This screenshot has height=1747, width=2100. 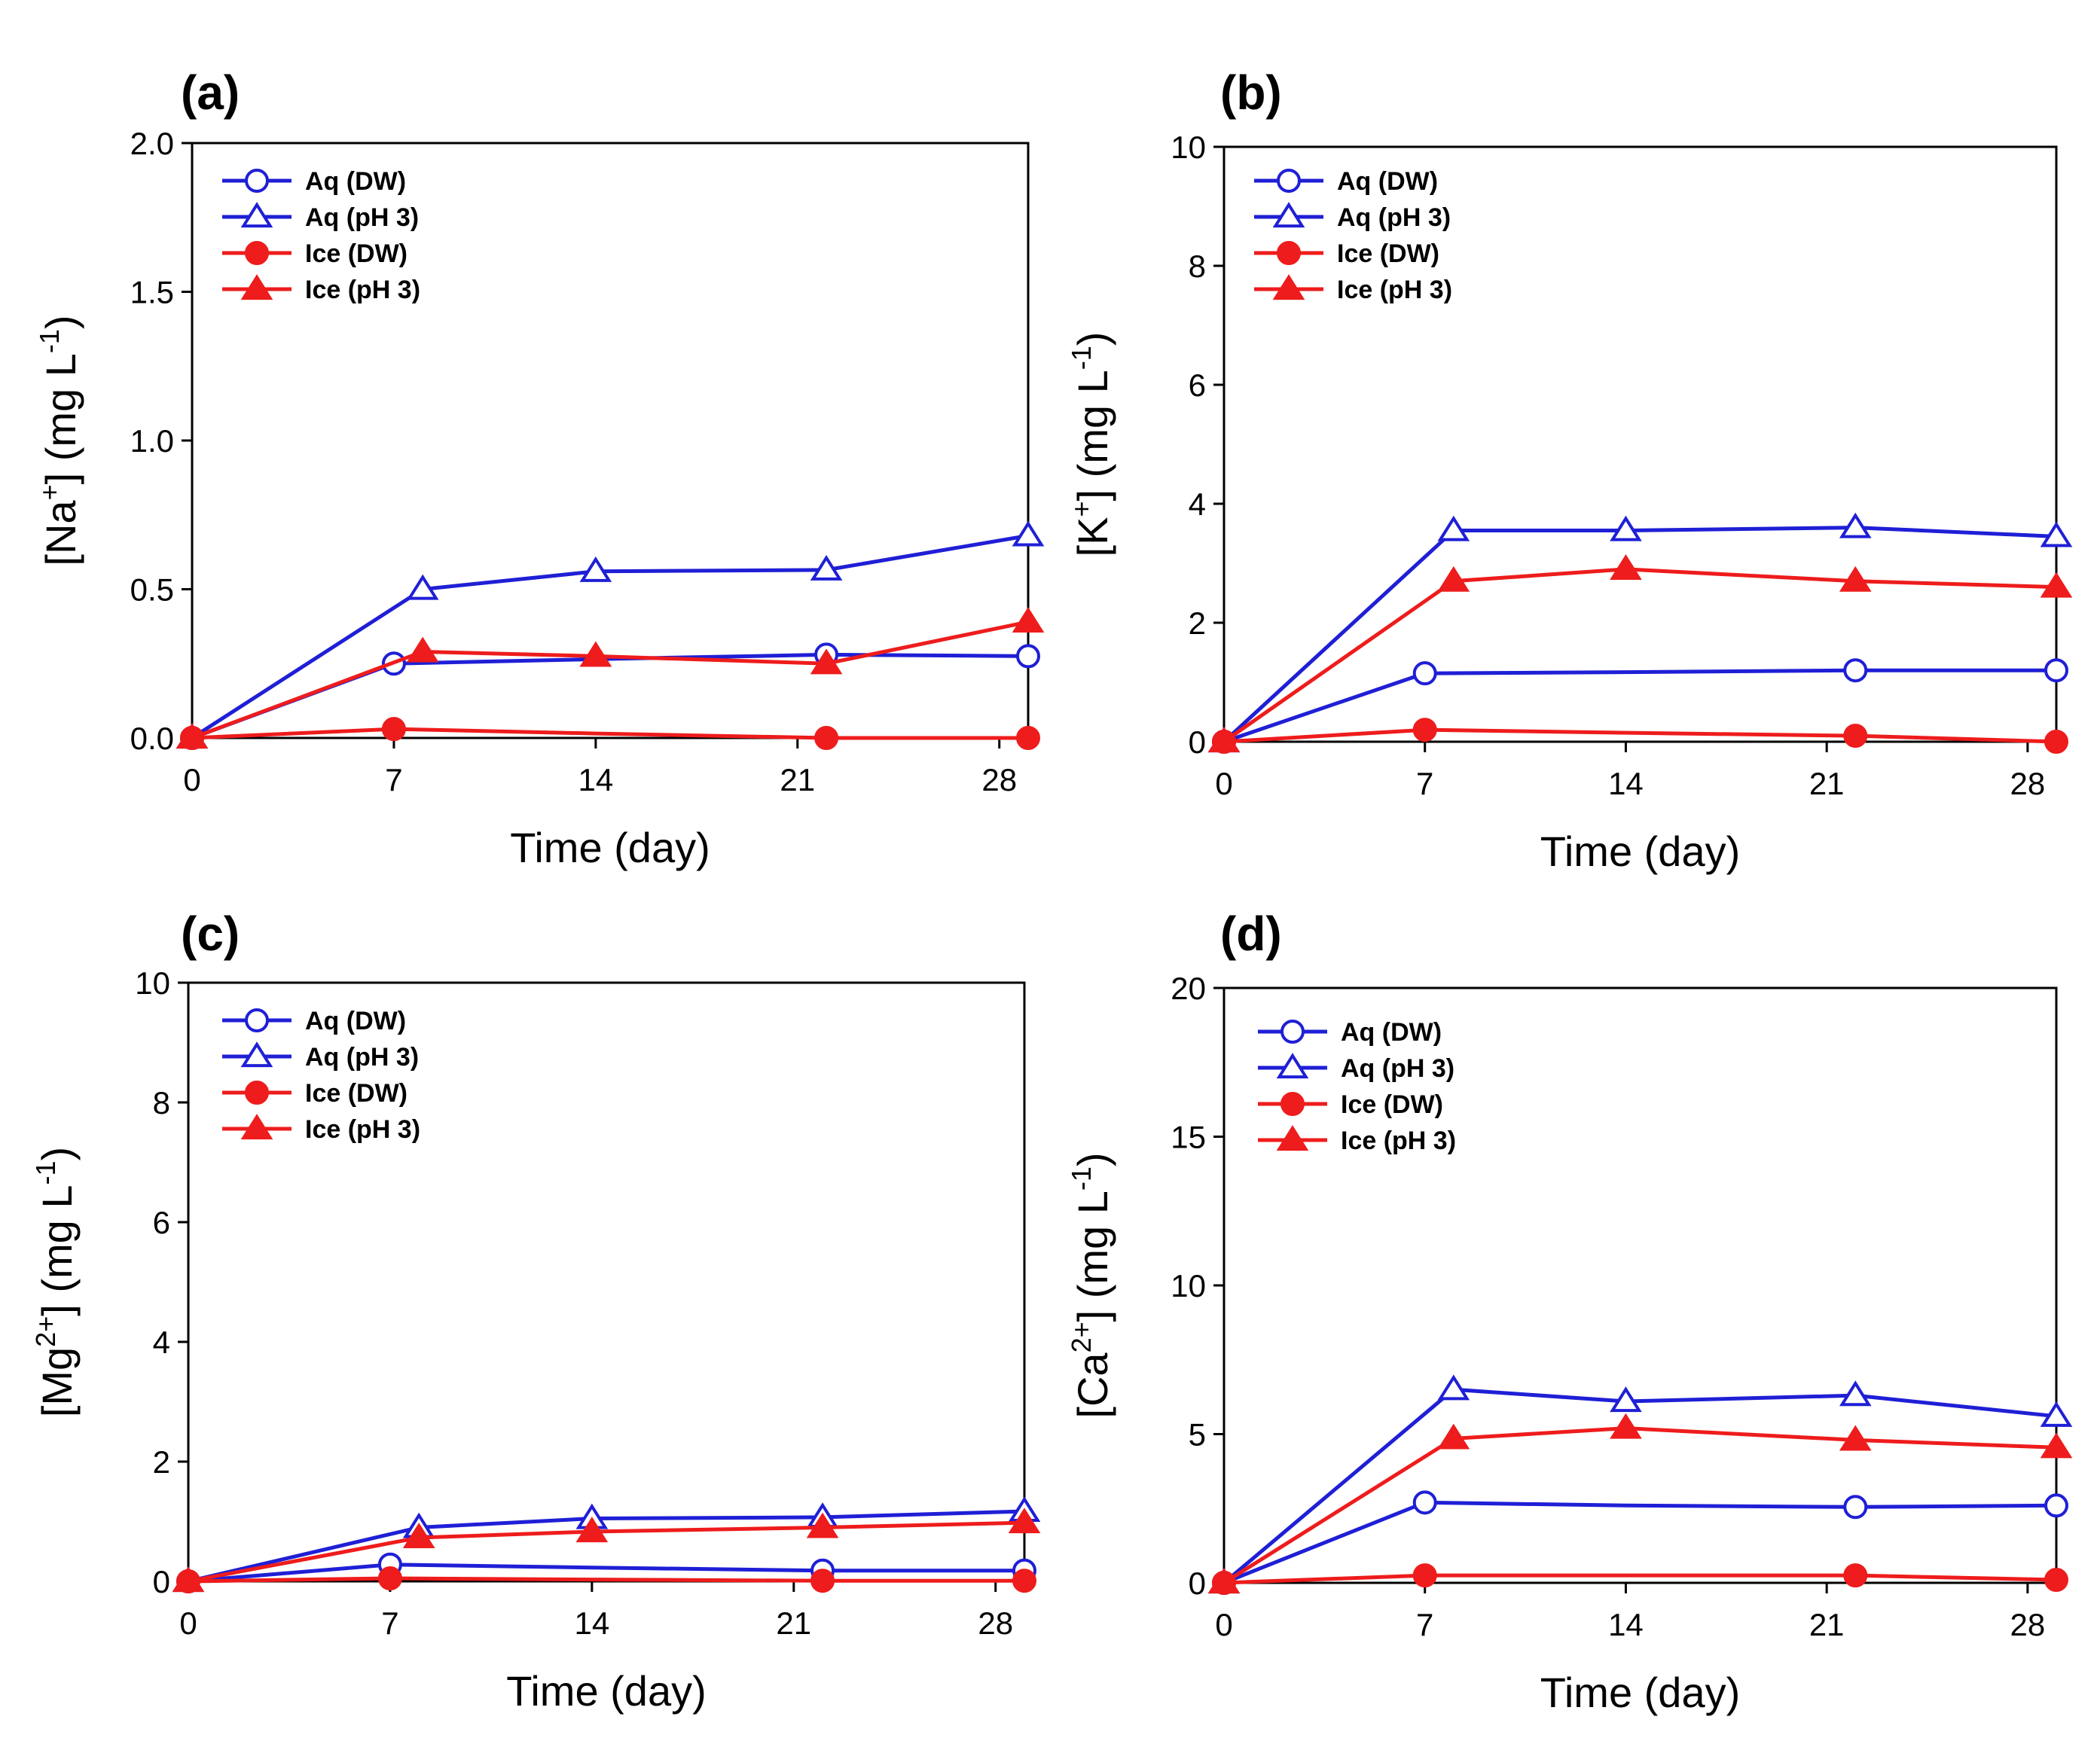 What do you see at coordinates (393, 780) in the screenshot?
I see `x-tick-label: 7` at bounding box center [393, 780].